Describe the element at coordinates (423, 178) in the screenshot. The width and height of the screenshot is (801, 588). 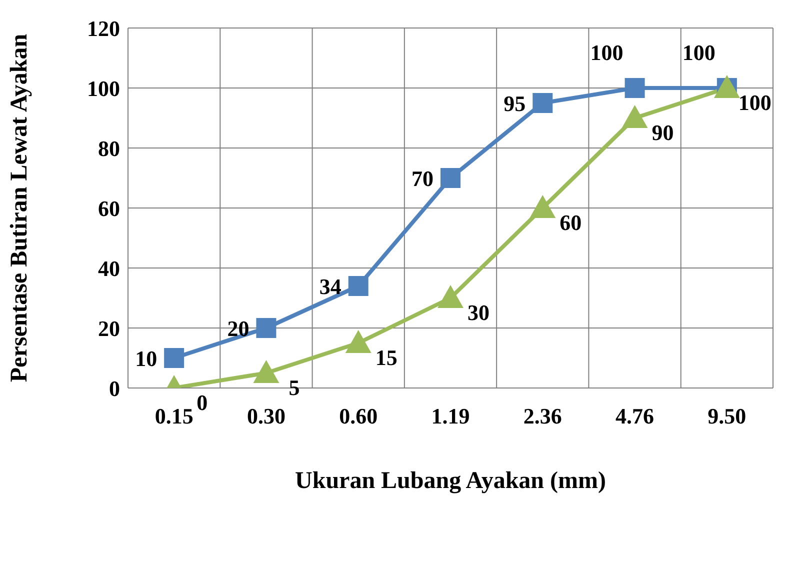
I see `data-label: 70` at that location.